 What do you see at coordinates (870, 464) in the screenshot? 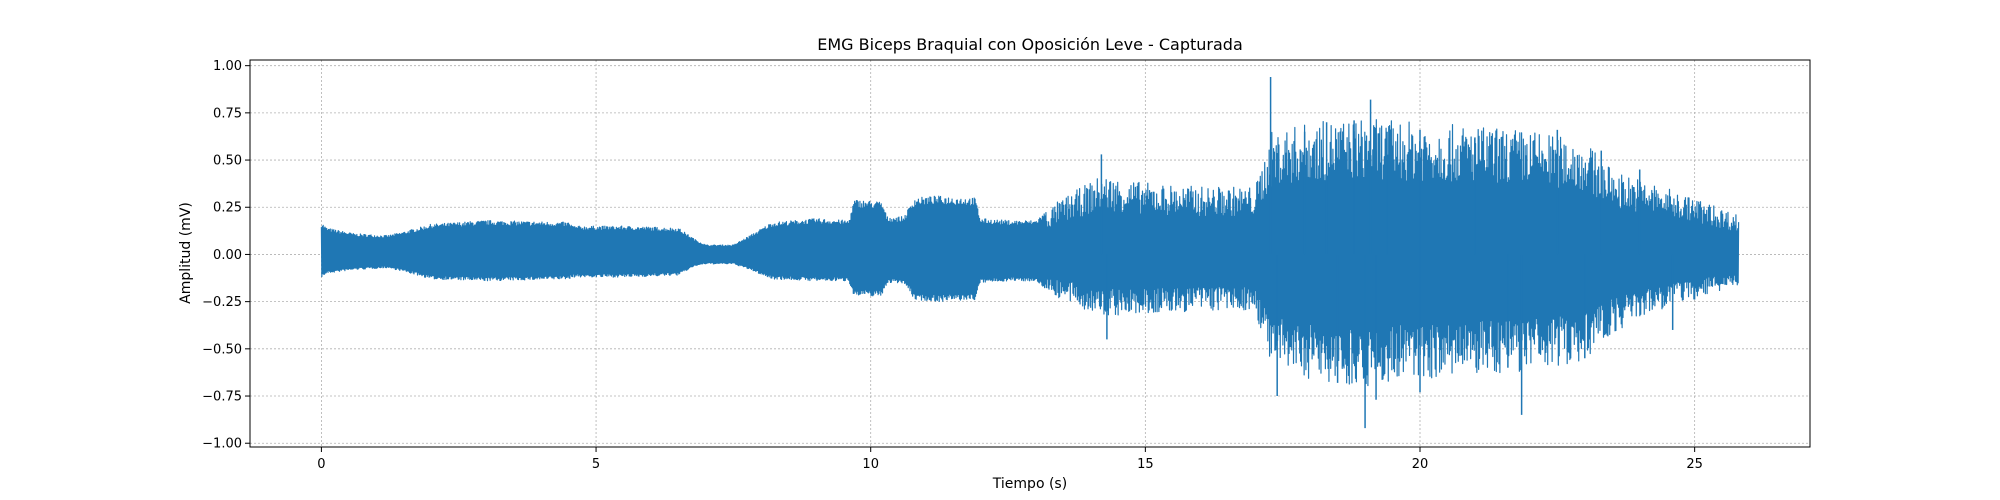
I see `x-tick-label: 10` at bounding box center [870, 464].